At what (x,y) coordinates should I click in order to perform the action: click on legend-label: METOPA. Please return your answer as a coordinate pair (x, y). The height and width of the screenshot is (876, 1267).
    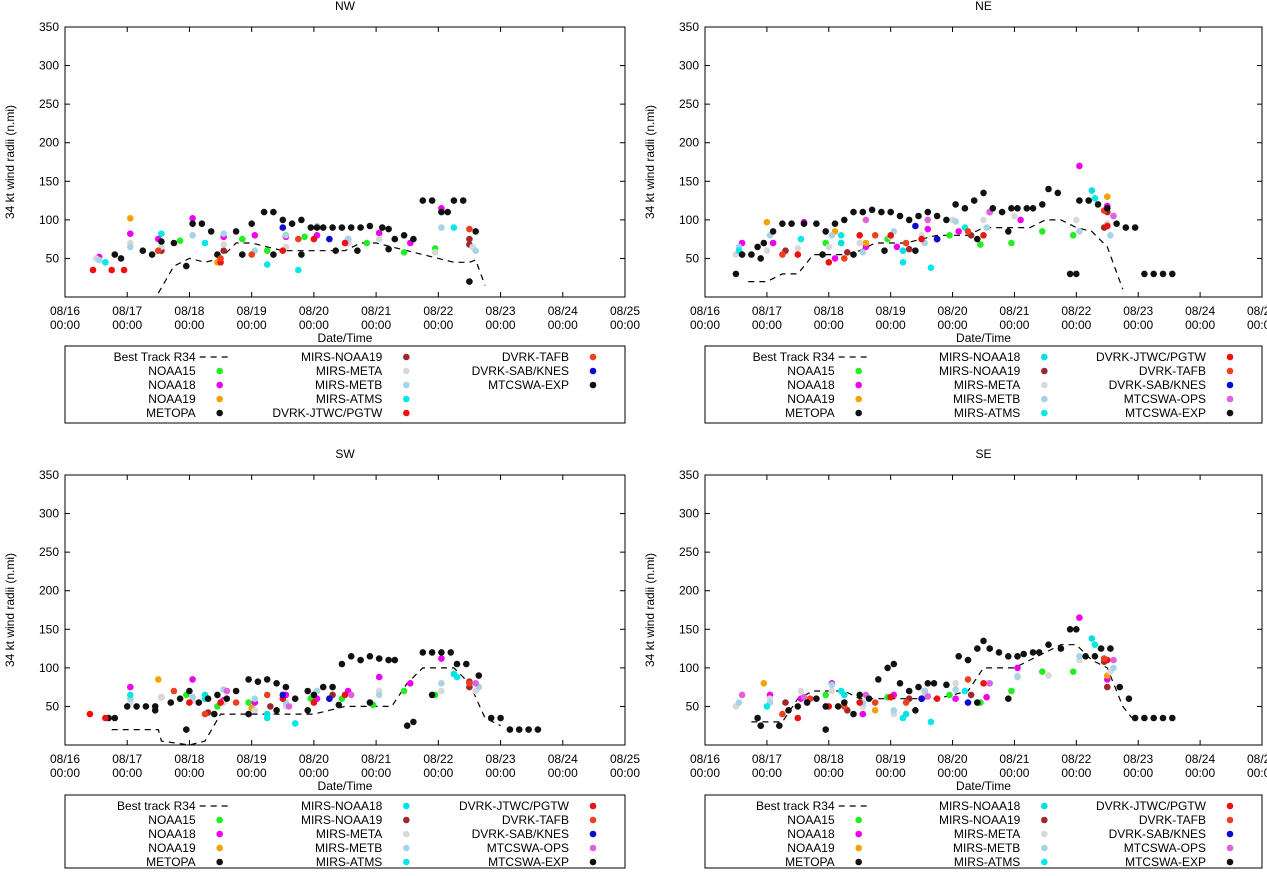
    Looking at the image, I should click on (810, 413).